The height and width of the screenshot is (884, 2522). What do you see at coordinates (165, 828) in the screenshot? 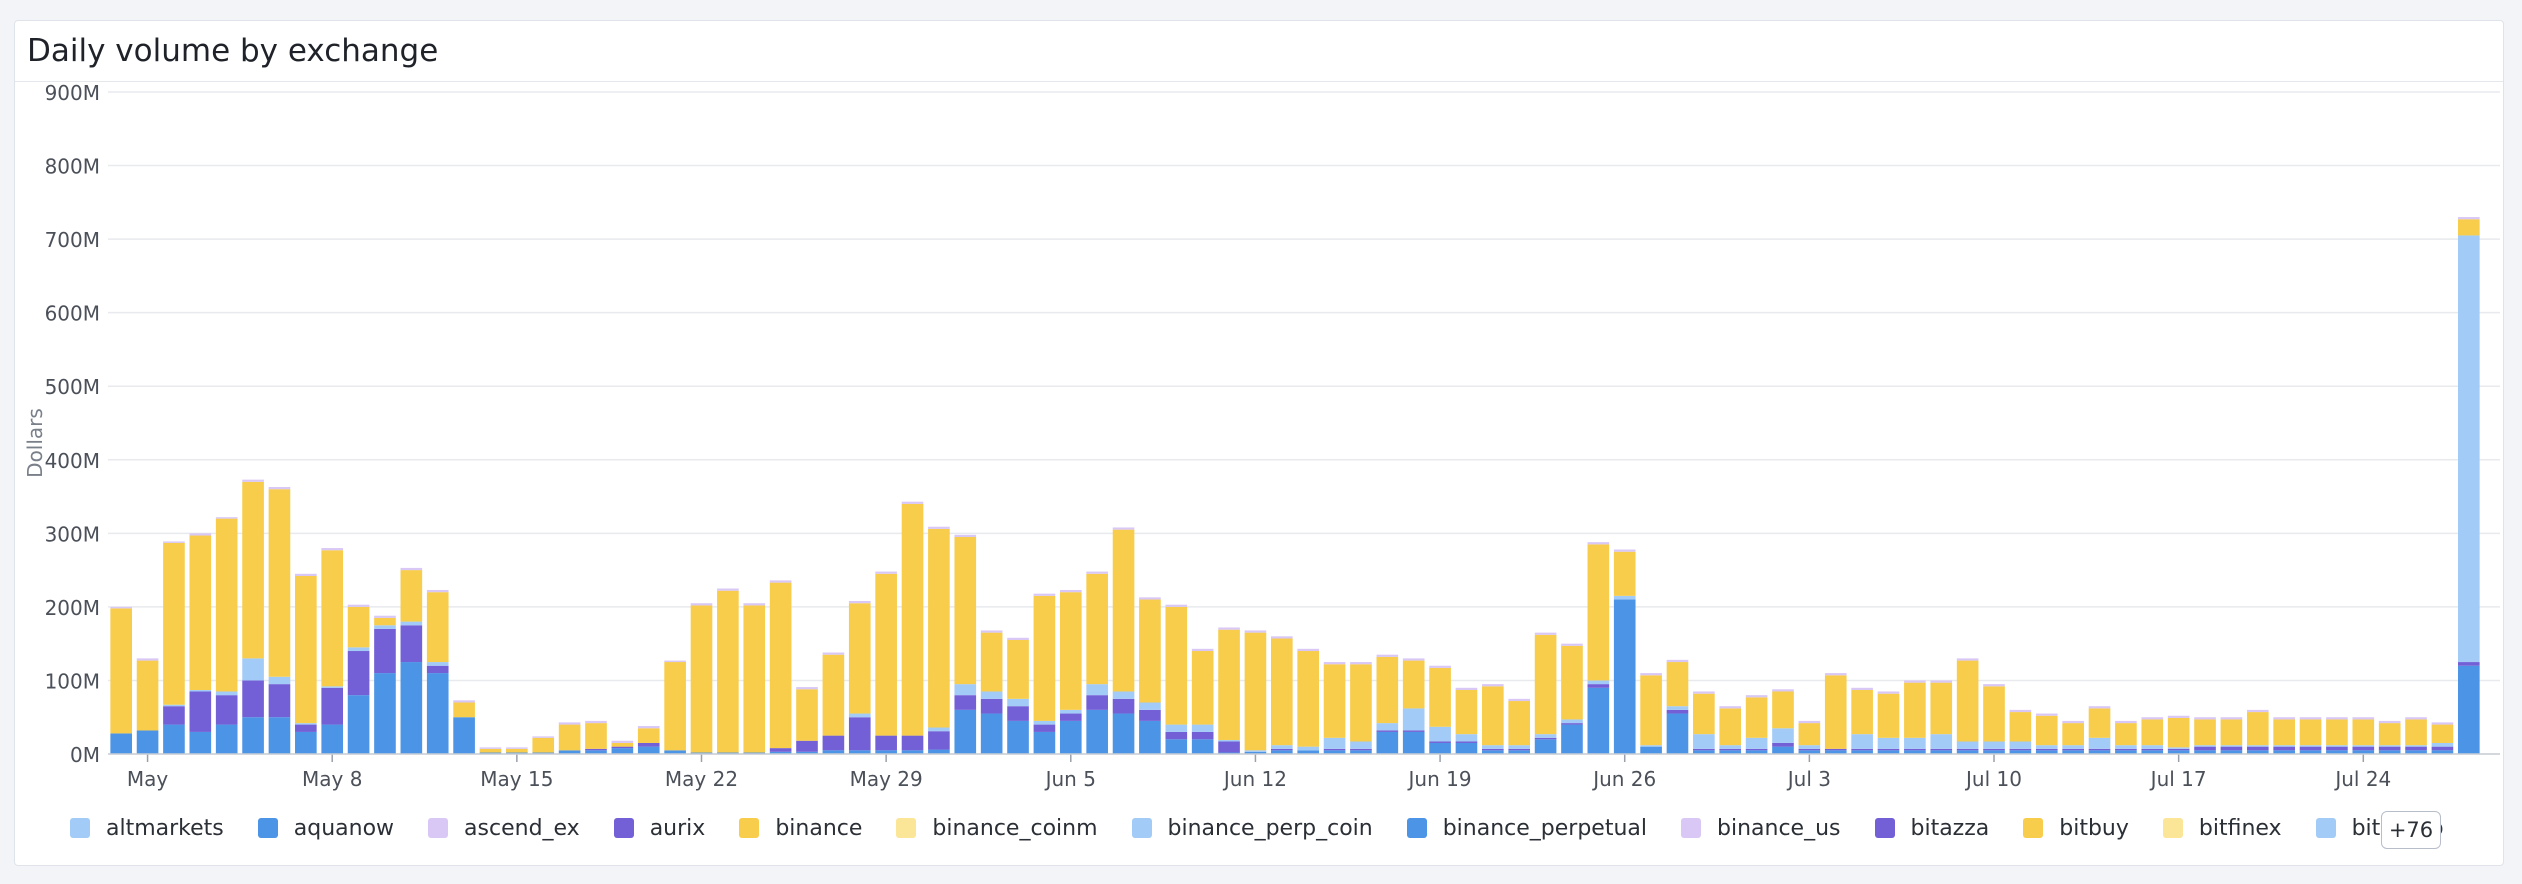
I see `legend-label: altmarkets` at bounding box center [165, 828].